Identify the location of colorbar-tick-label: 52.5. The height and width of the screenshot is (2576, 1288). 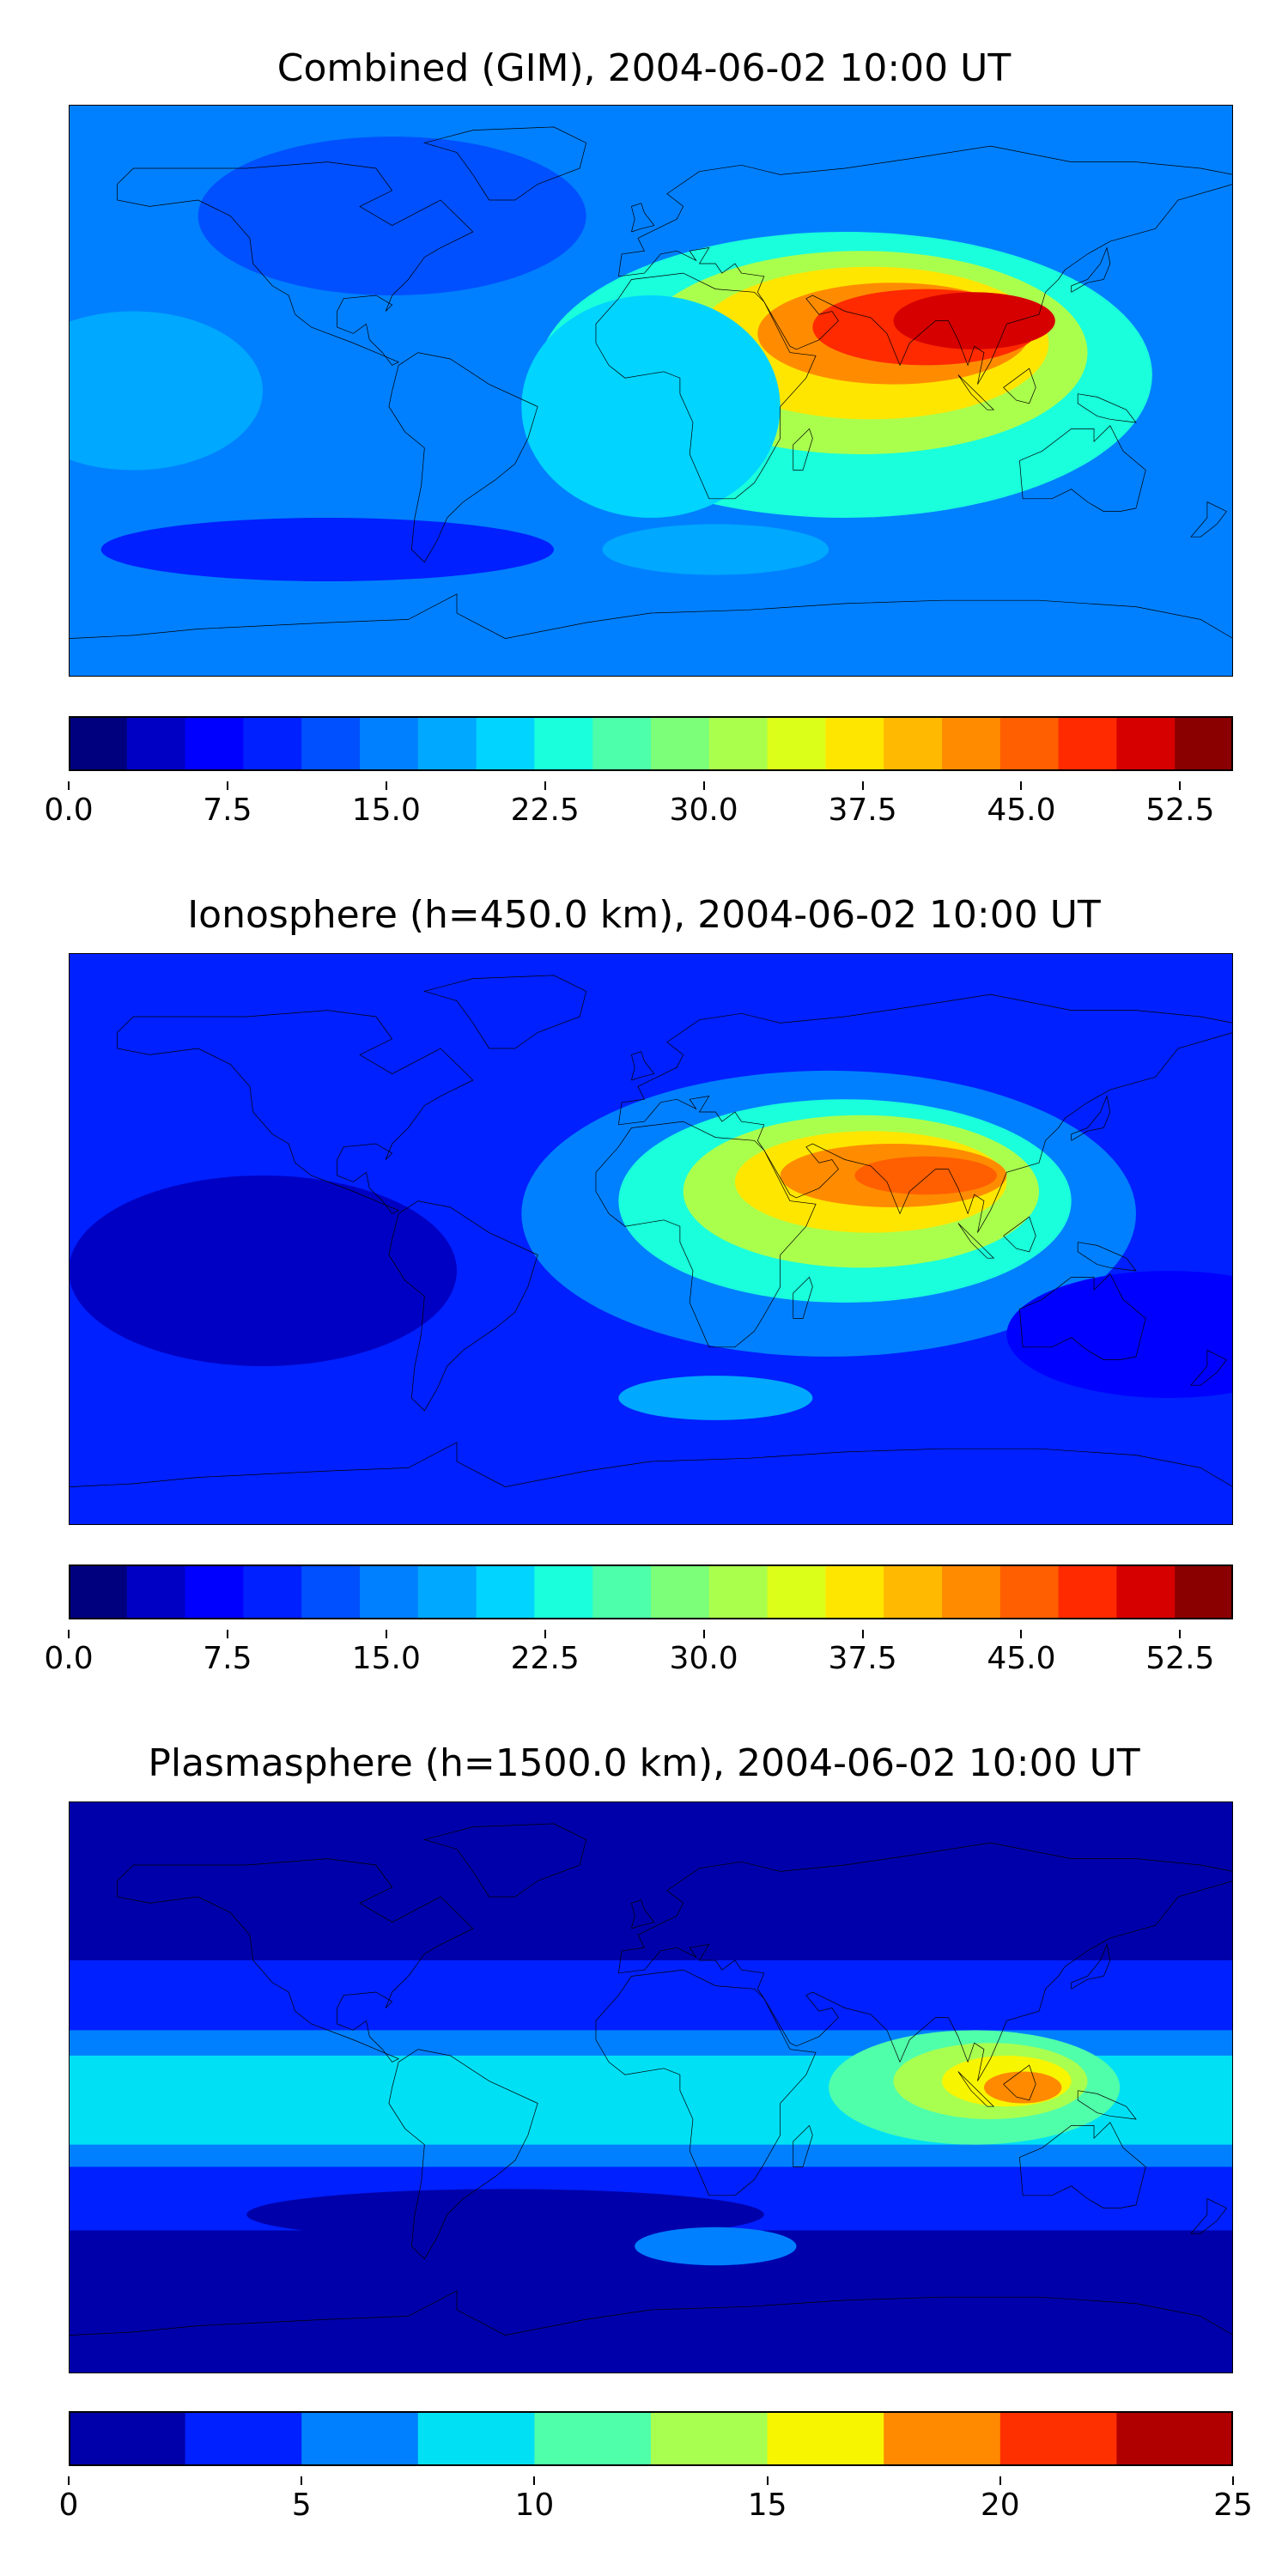
(1180, 810).